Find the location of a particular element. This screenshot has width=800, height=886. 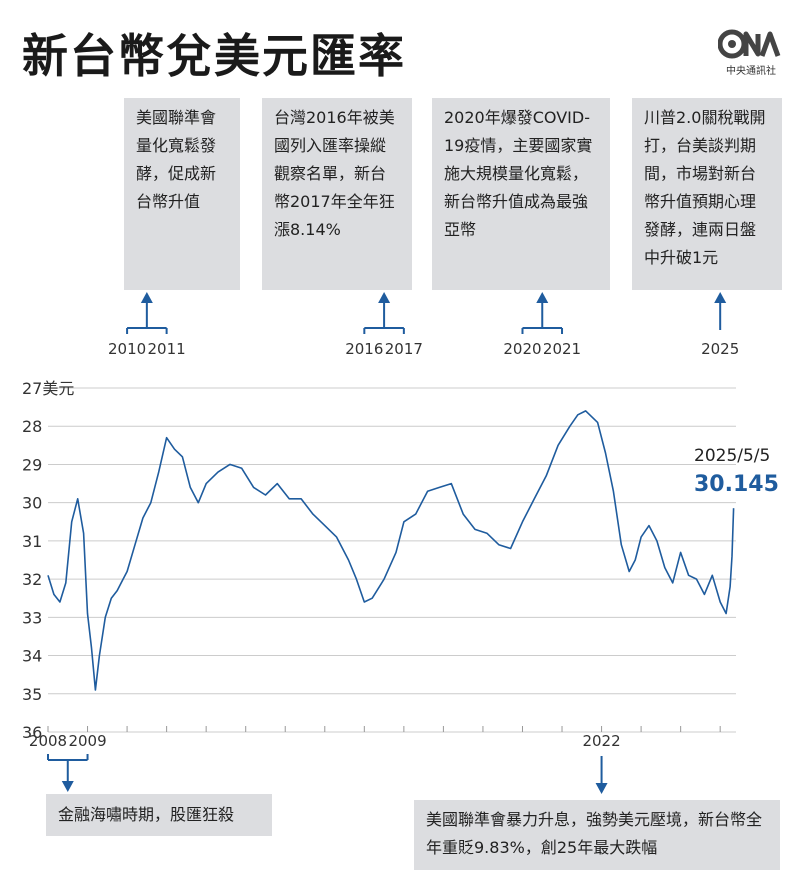

arrow-head-crisis2008 is located at coordinates (67, 786).